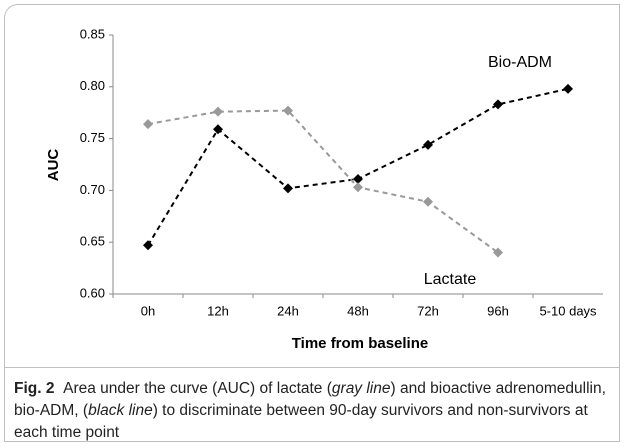 Image resolution: width=626 pixels, height=448 pixels. Describe the element at coordinates (428, 310) in the screenshot. I see `x-tick-label: 72h` at that location.